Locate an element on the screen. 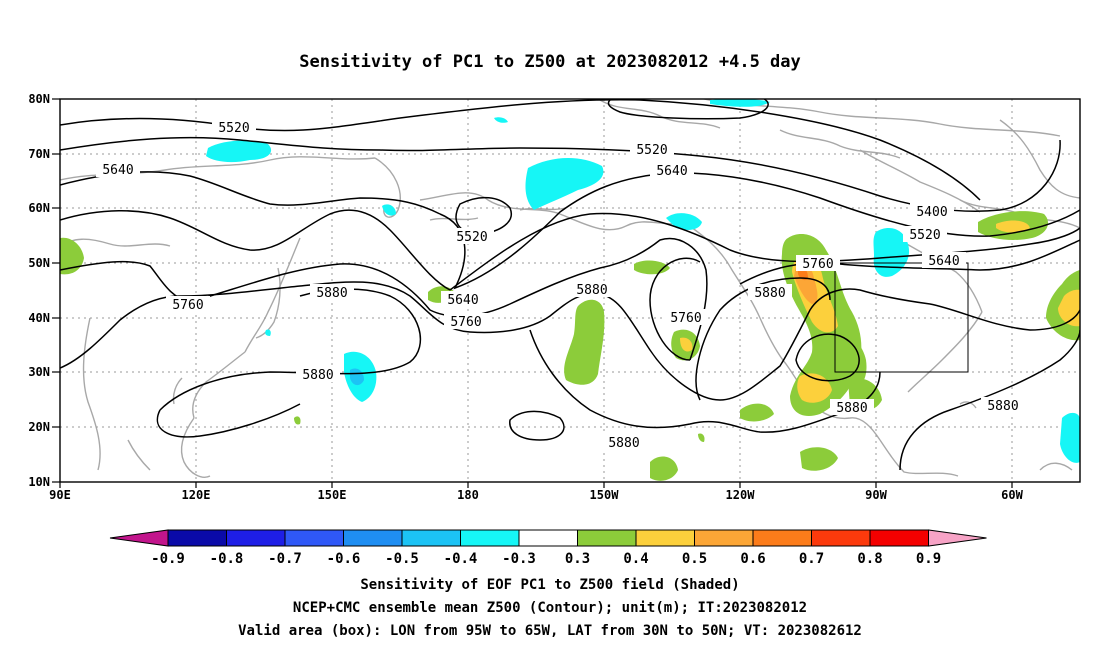 The height and width of the screenshot is (650, 1100). y-tick-label: 40N is located at coordinates (39, 318).